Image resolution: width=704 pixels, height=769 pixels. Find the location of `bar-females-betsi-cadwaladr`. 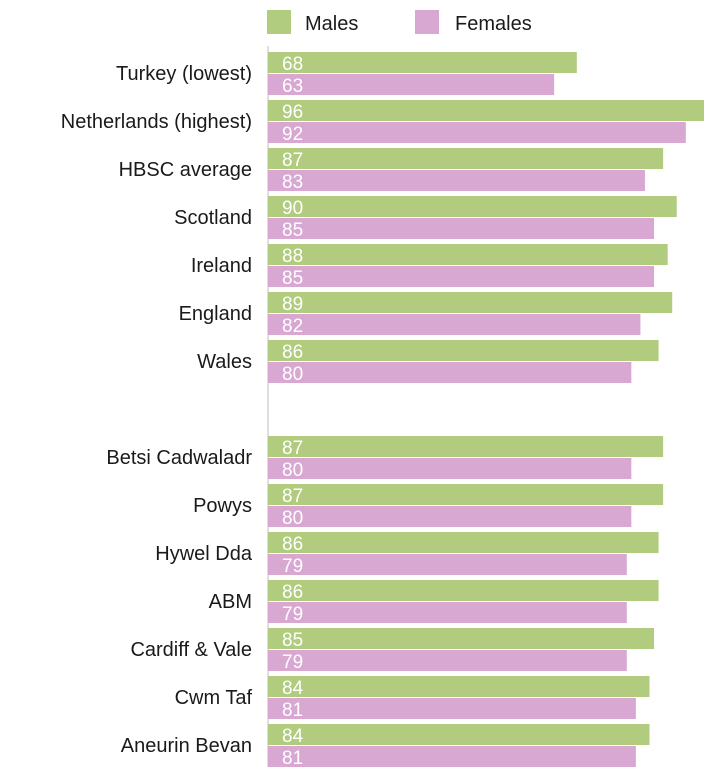

bar-females-betsi-cadwaladr is located at coordinates (450, 468).